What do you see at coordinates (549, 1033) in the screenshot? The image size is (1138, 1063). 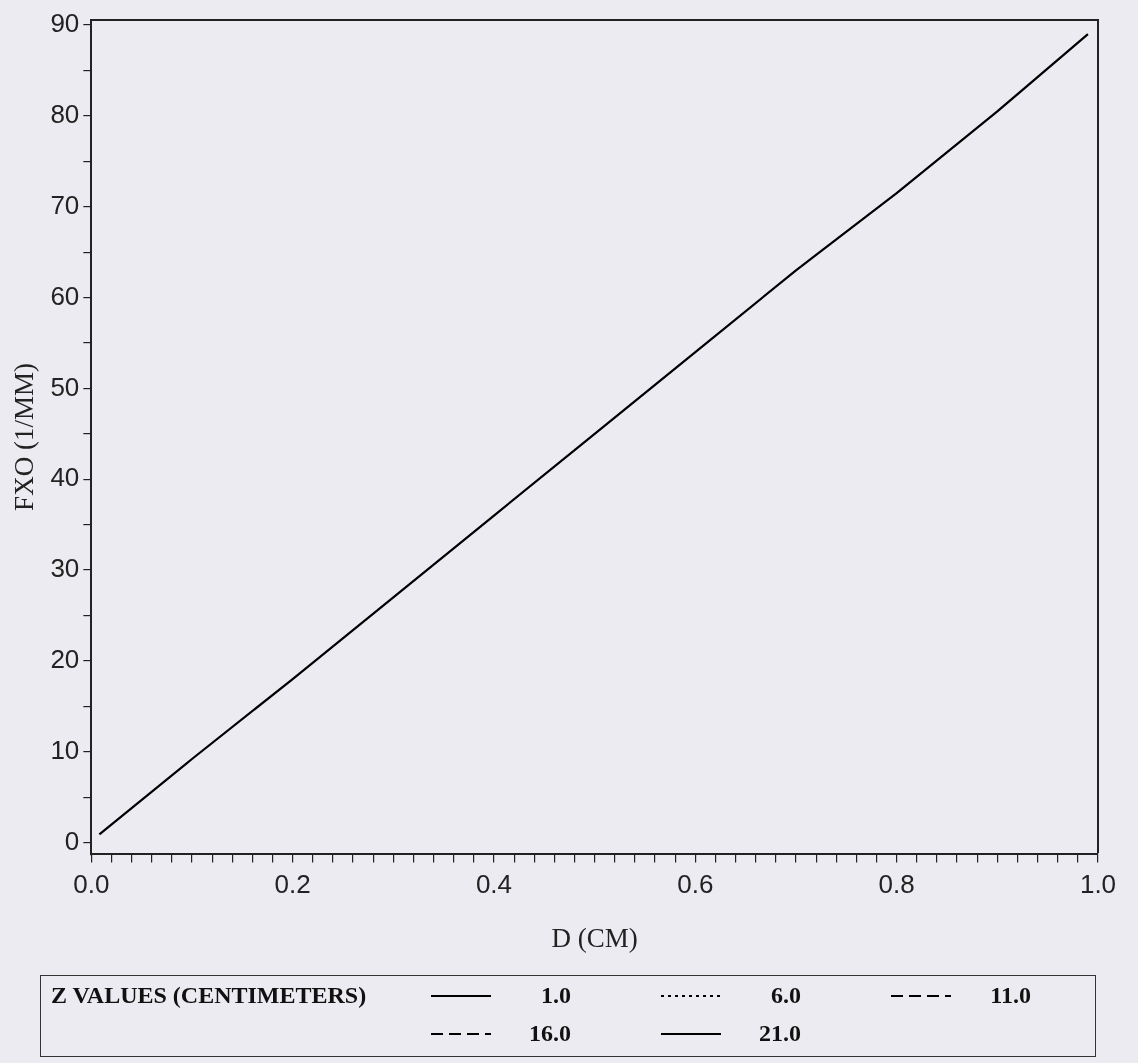 I see `legend-label: 16.0` at bounding box center [549, 1033].